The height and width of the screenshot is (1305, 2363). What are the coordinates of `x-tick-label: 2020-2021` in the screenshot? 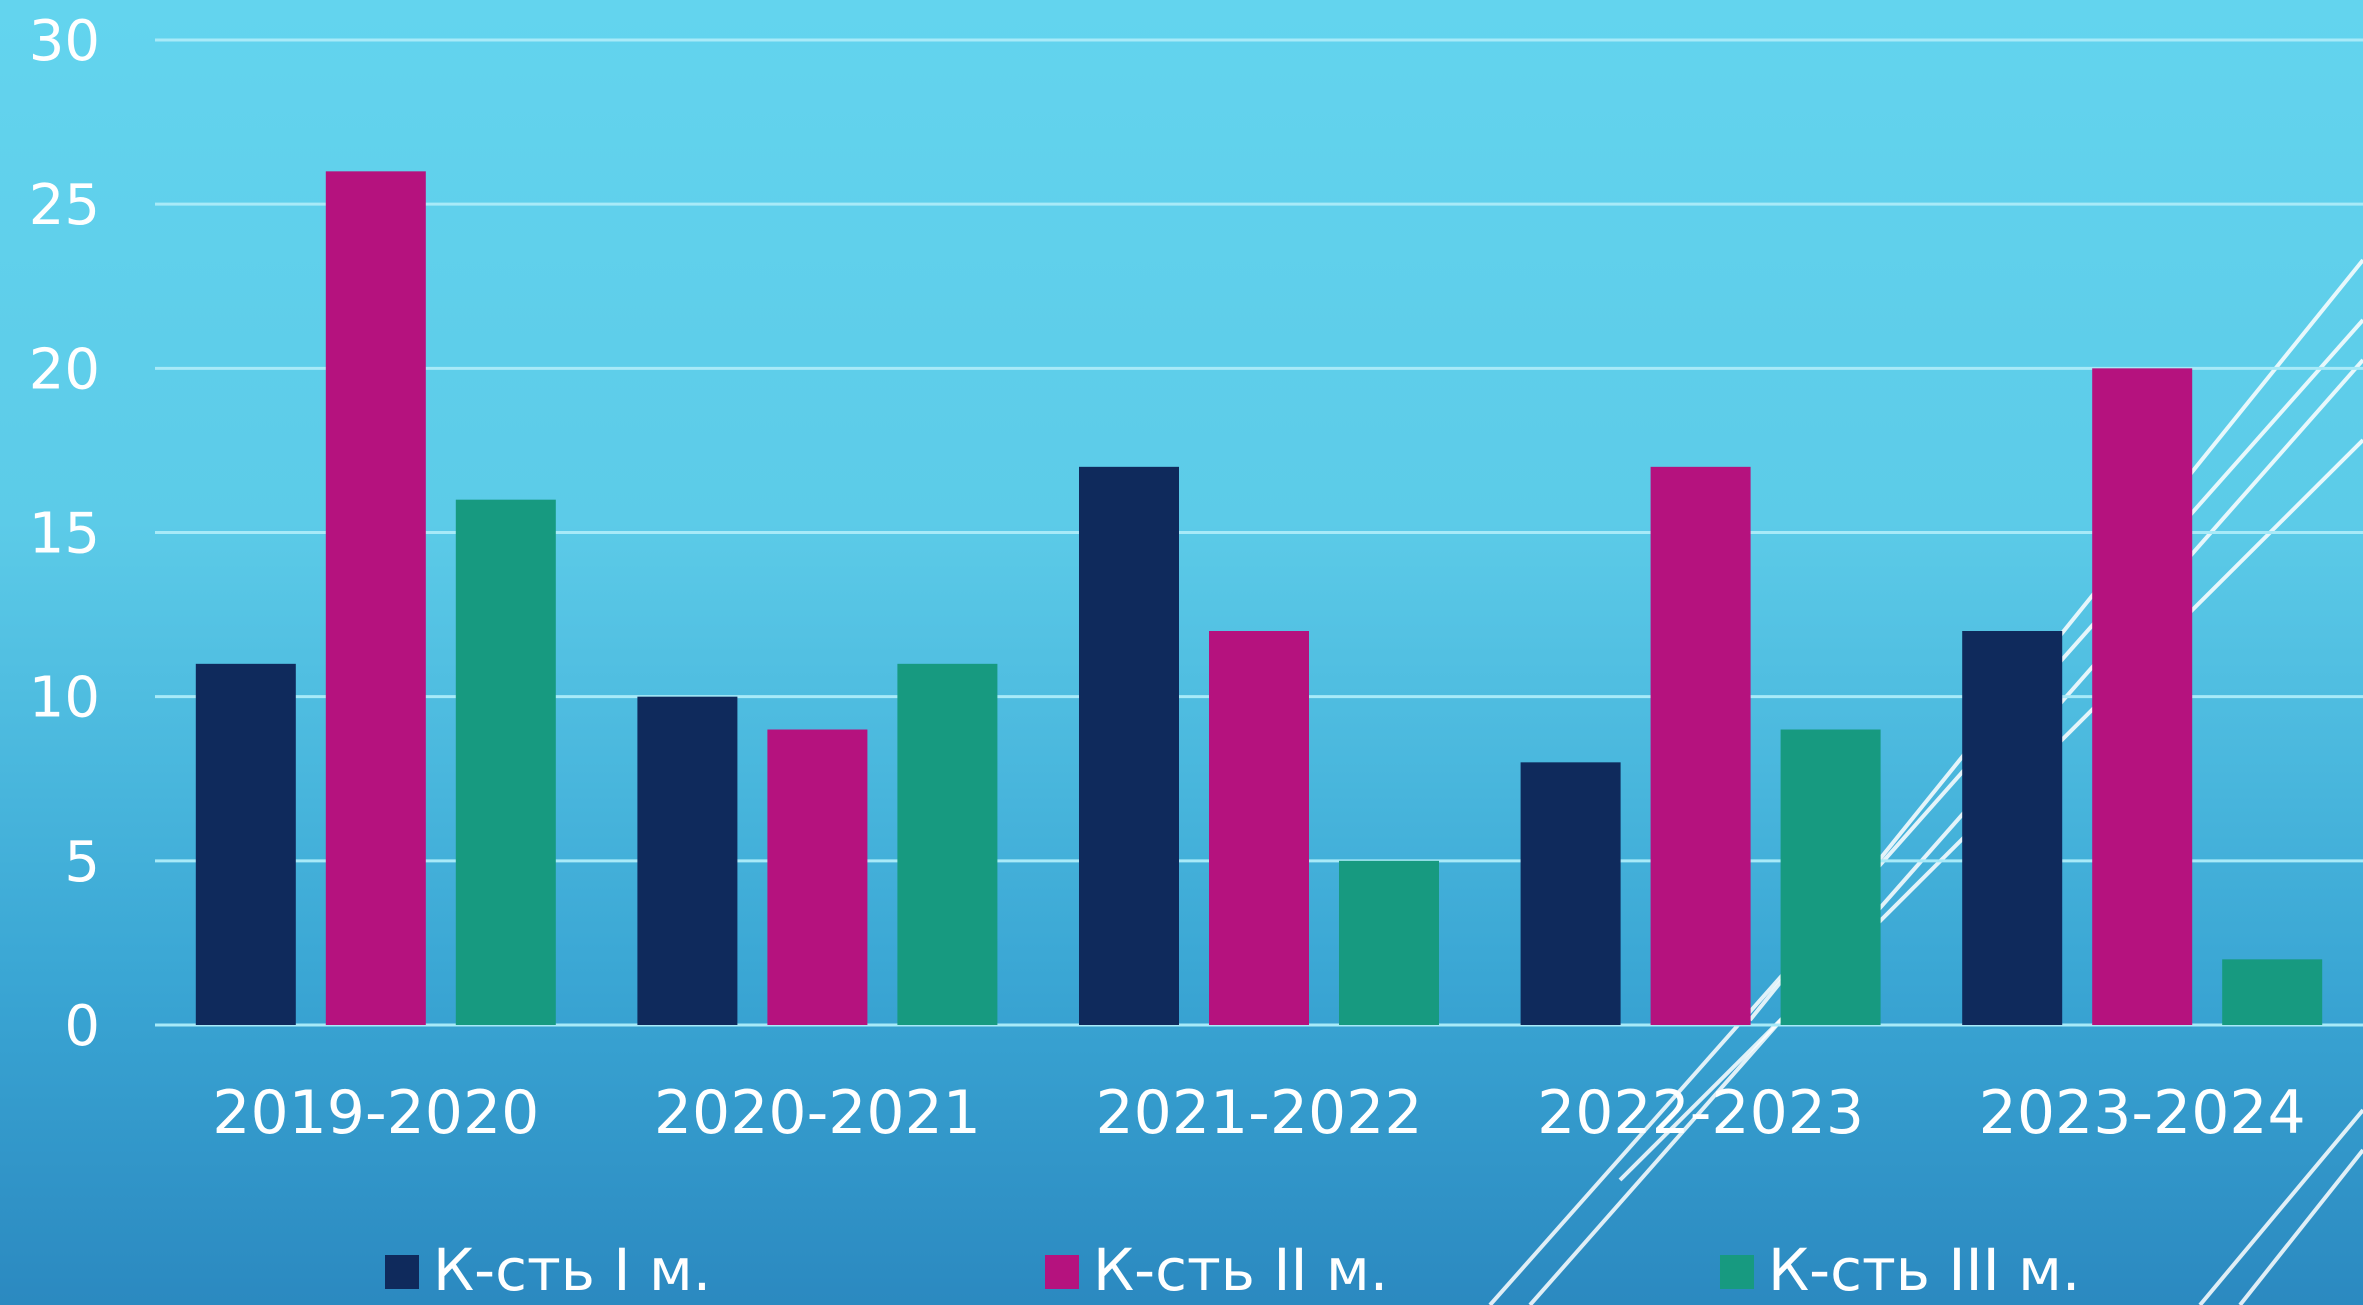 It's located at (817, 1113).